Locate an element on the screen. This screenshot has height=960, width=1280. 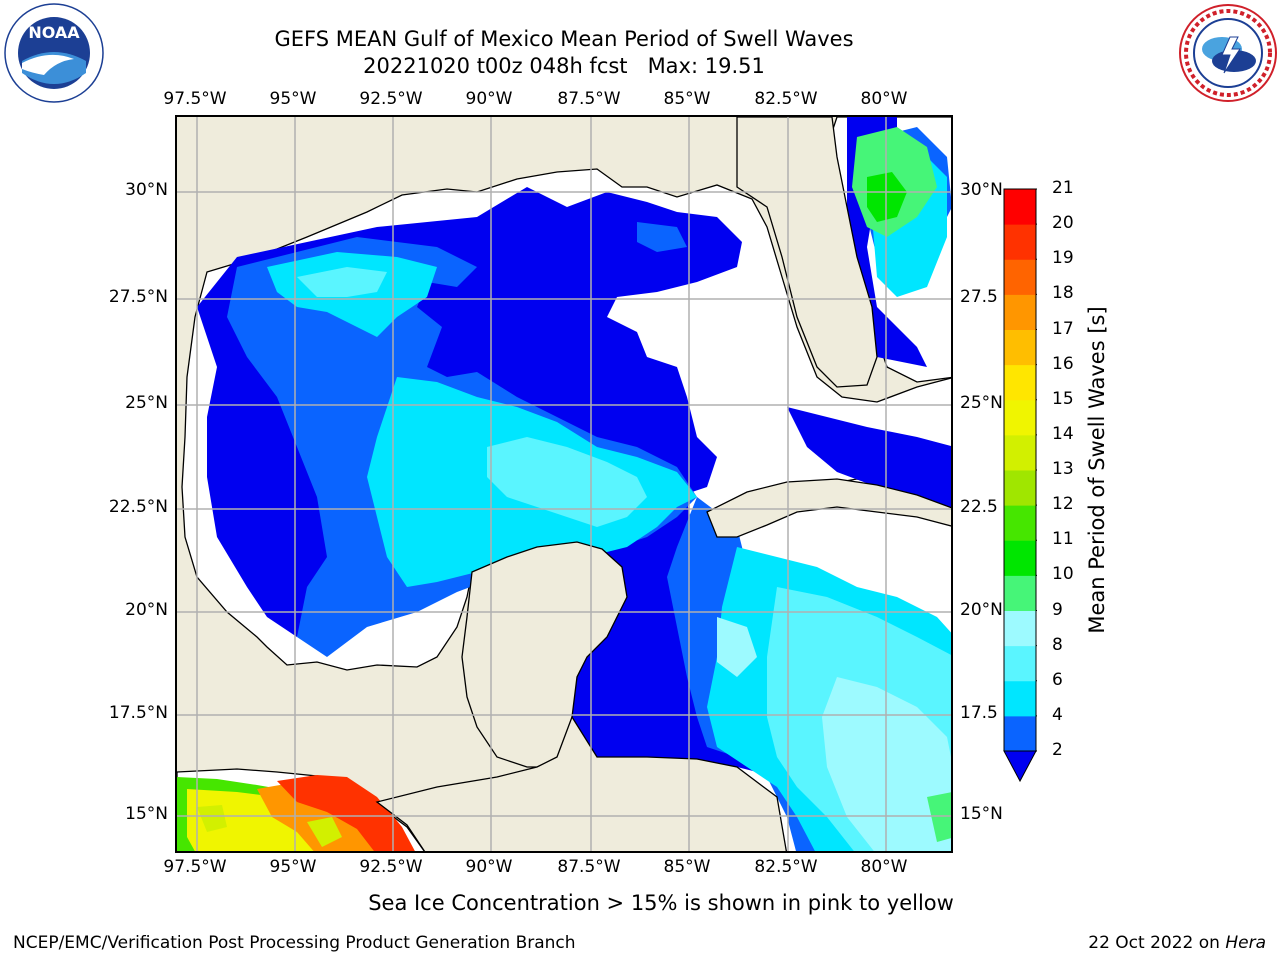
lon-tick-bottom: 92.5°W is located at coordinates (391, 867).